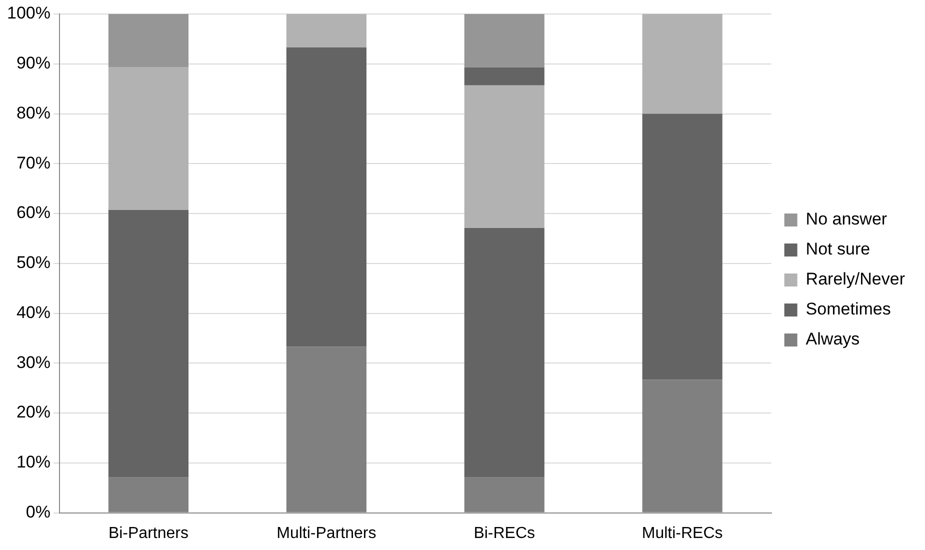  I want to click on y-tick-label: 0%, so click(38, 512).